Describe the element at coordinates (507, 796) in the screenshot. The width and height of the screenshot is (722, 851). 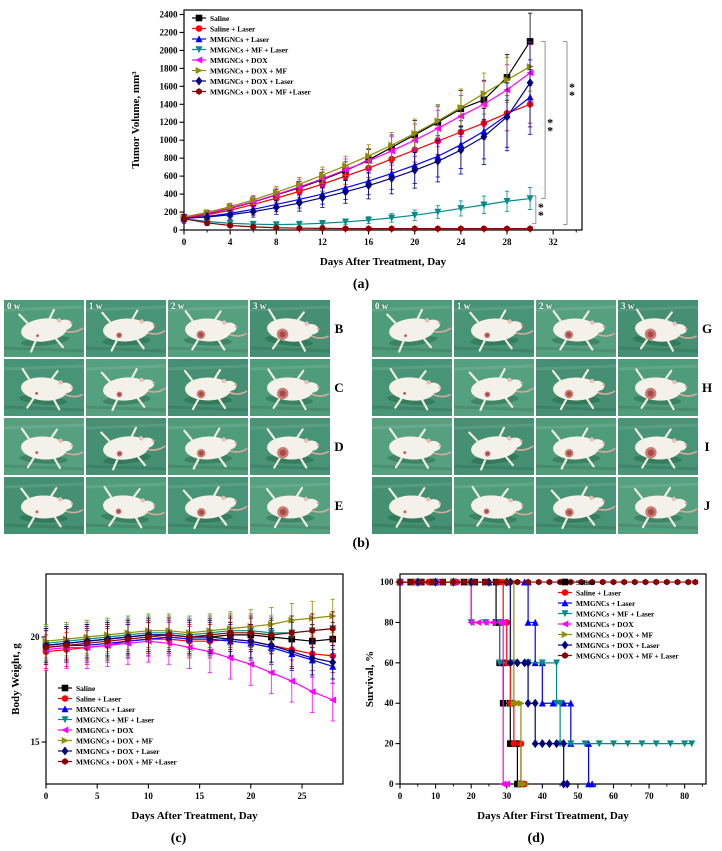
I see `svg-text: 30` at that location.